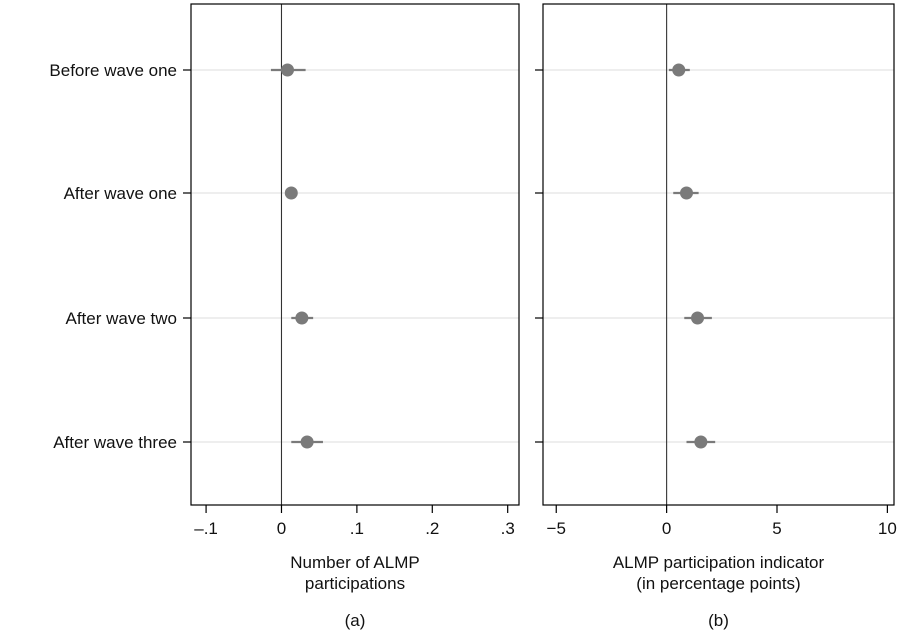 The image size is (907, 635). Describe the element at coordinates (556, 528) in the screenshot. I see `x-tick-label: −5` at that location.